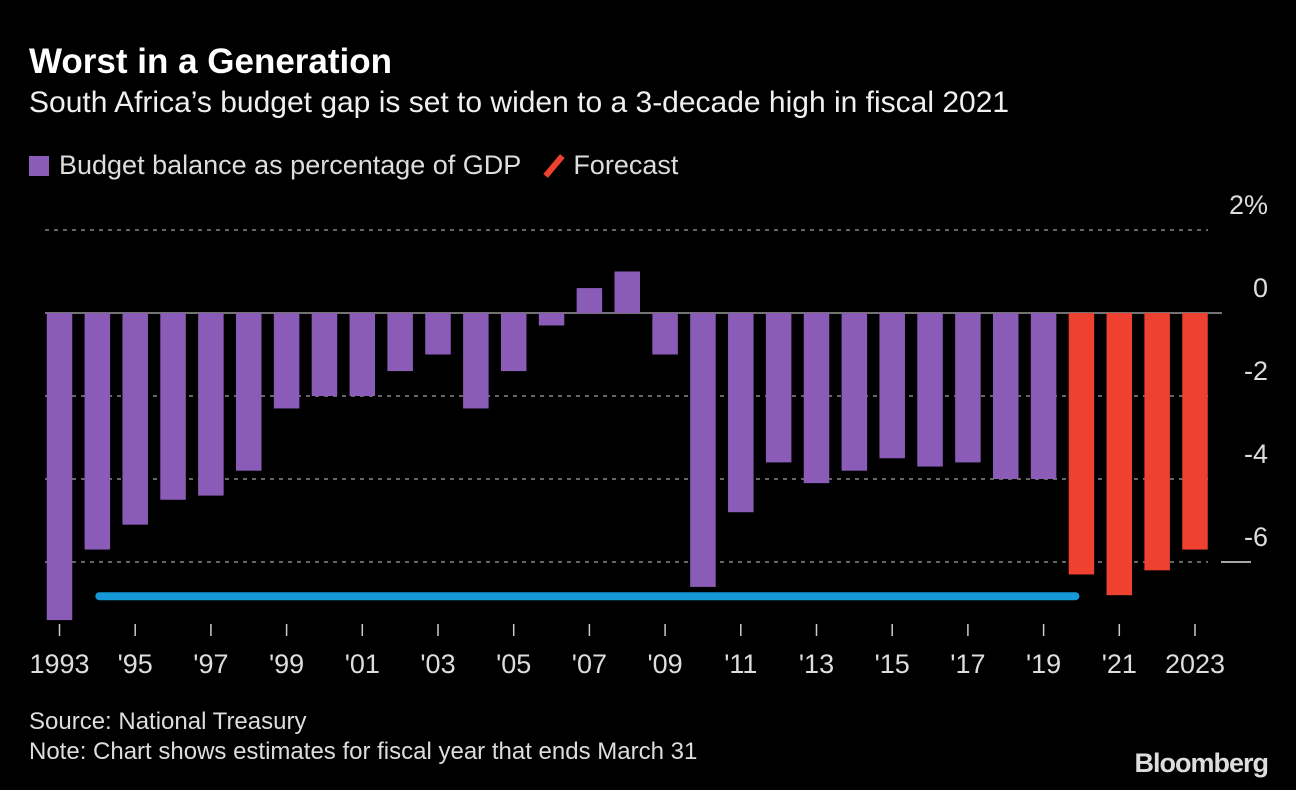 This screenshot has height=790, width=1296. Describe the element at coordinates (816, 664) in the screenshot. I see `x-tick-label: '13` at that location.